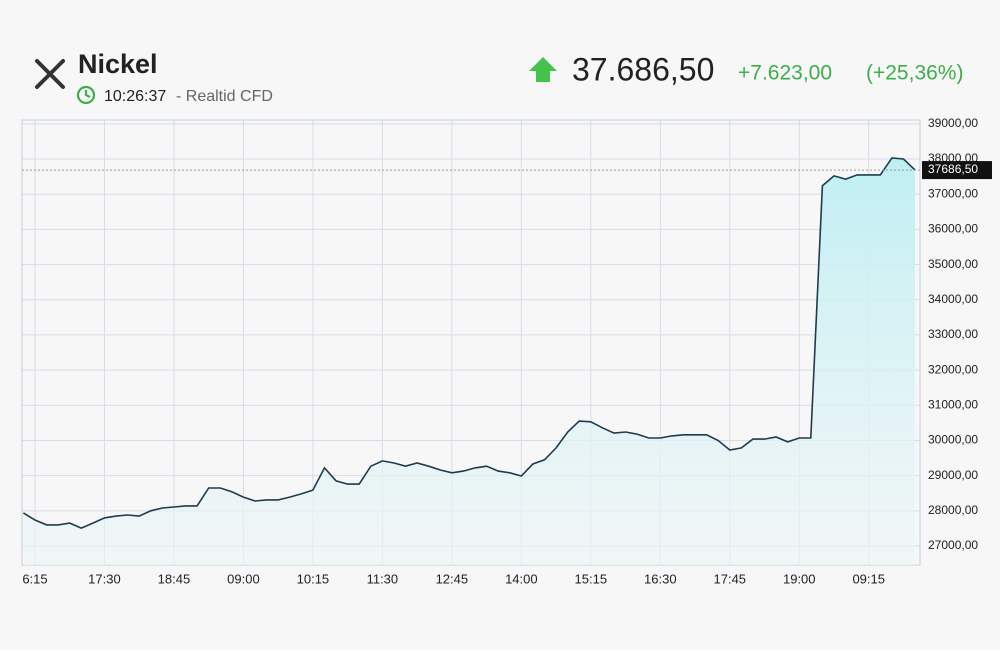  What do you see at coordinates (799, 578) in the screenshot?
I see `x-tick-label: 19:00` at bounding box center [799, 578].